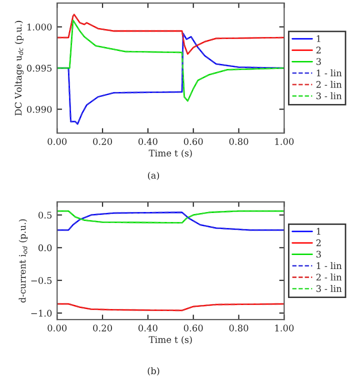 The height and width of the screenshot is (376, 357). Describe the element at coordinates (23, 261) in the screenshot. I see `y-axis-title: d-current i$_{od}$ (p.u.)` at that location.